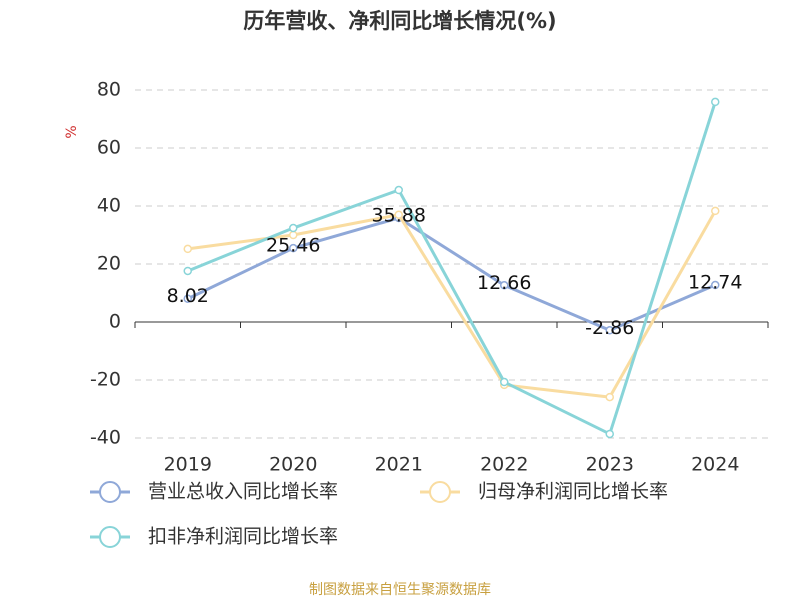 The width and height of the screenshot is (800, 600). I want to click on data-label: -2.86, so click(609, 328).